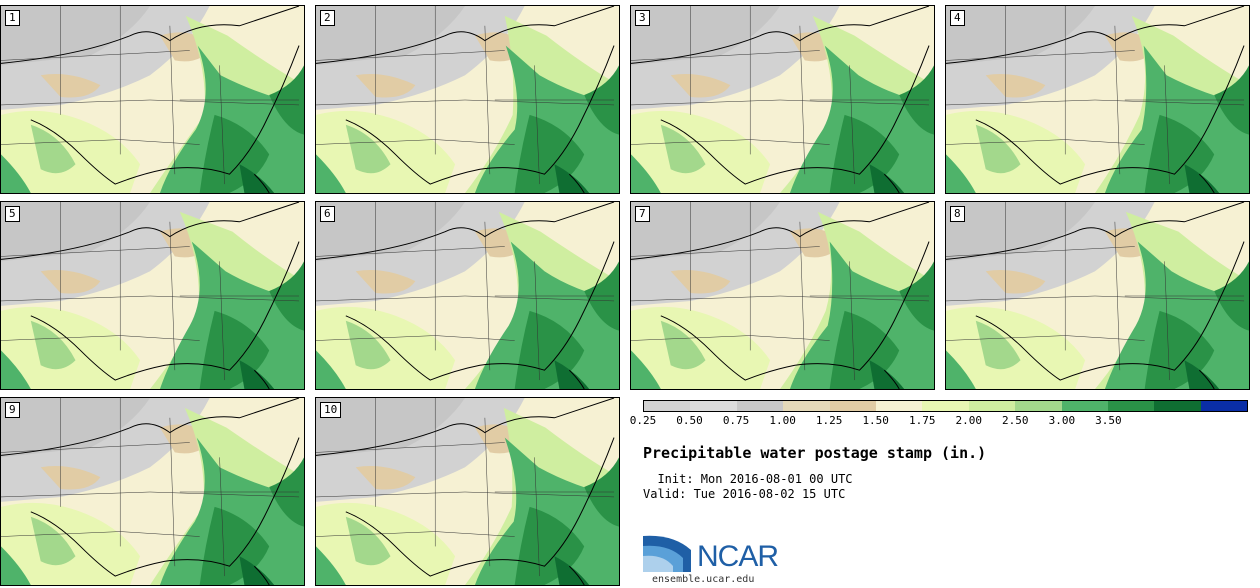 This screenshot has width=1260, height=588. Describe the element at coordinates (782, 295) in the screenshot. I see `member-panel: 7` at that location.